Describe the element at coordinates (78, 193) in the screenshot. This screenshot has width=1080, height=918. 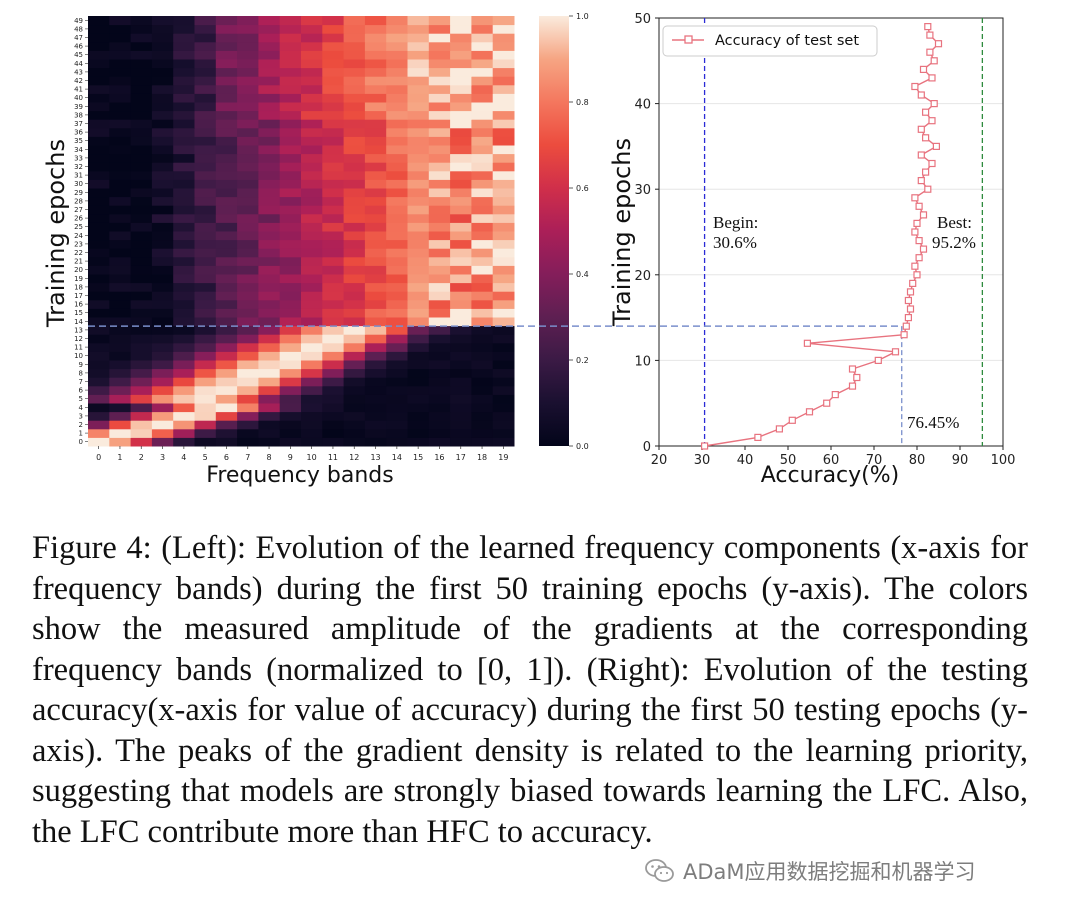
I see `heatmap-y-tick-label: 29` at that location.